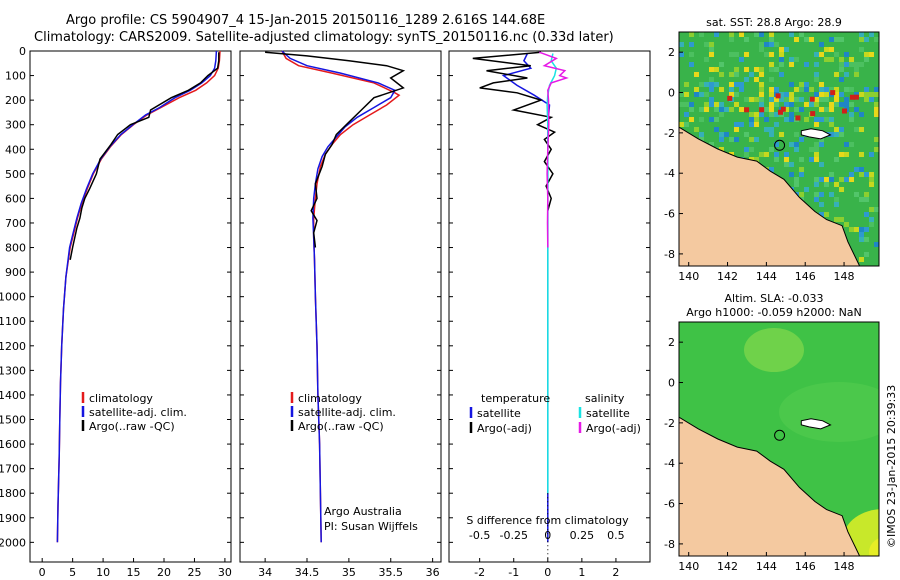  What do you see at coordinates (582, 535) in the screenshot?
I see `salinity-difference-tick: 0.25` at bounding box center [582, 535].